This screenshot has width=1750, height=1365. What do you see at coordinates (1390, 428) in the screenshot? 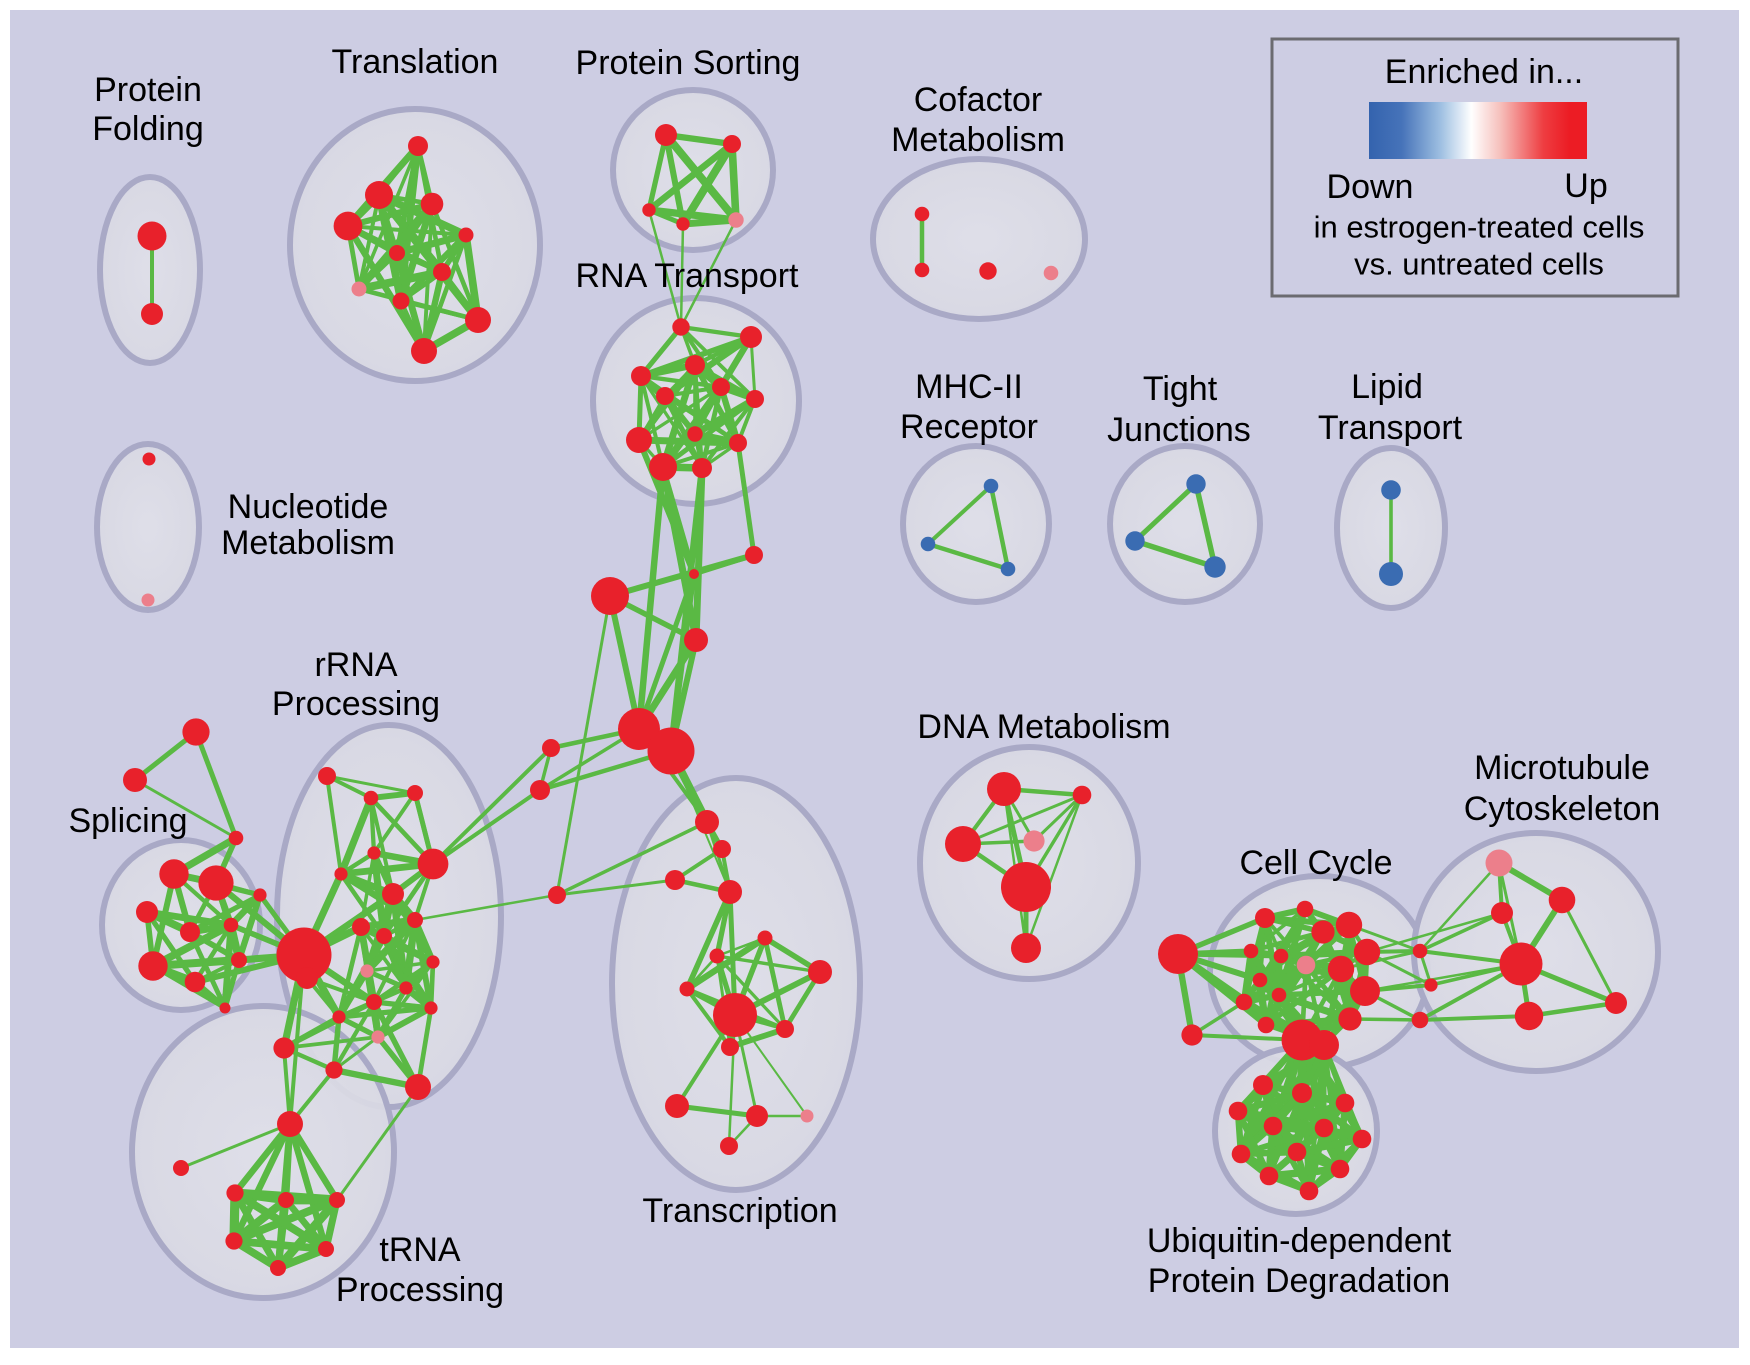
I see `svg-text: Transport` at bounding box center [1390, 428].